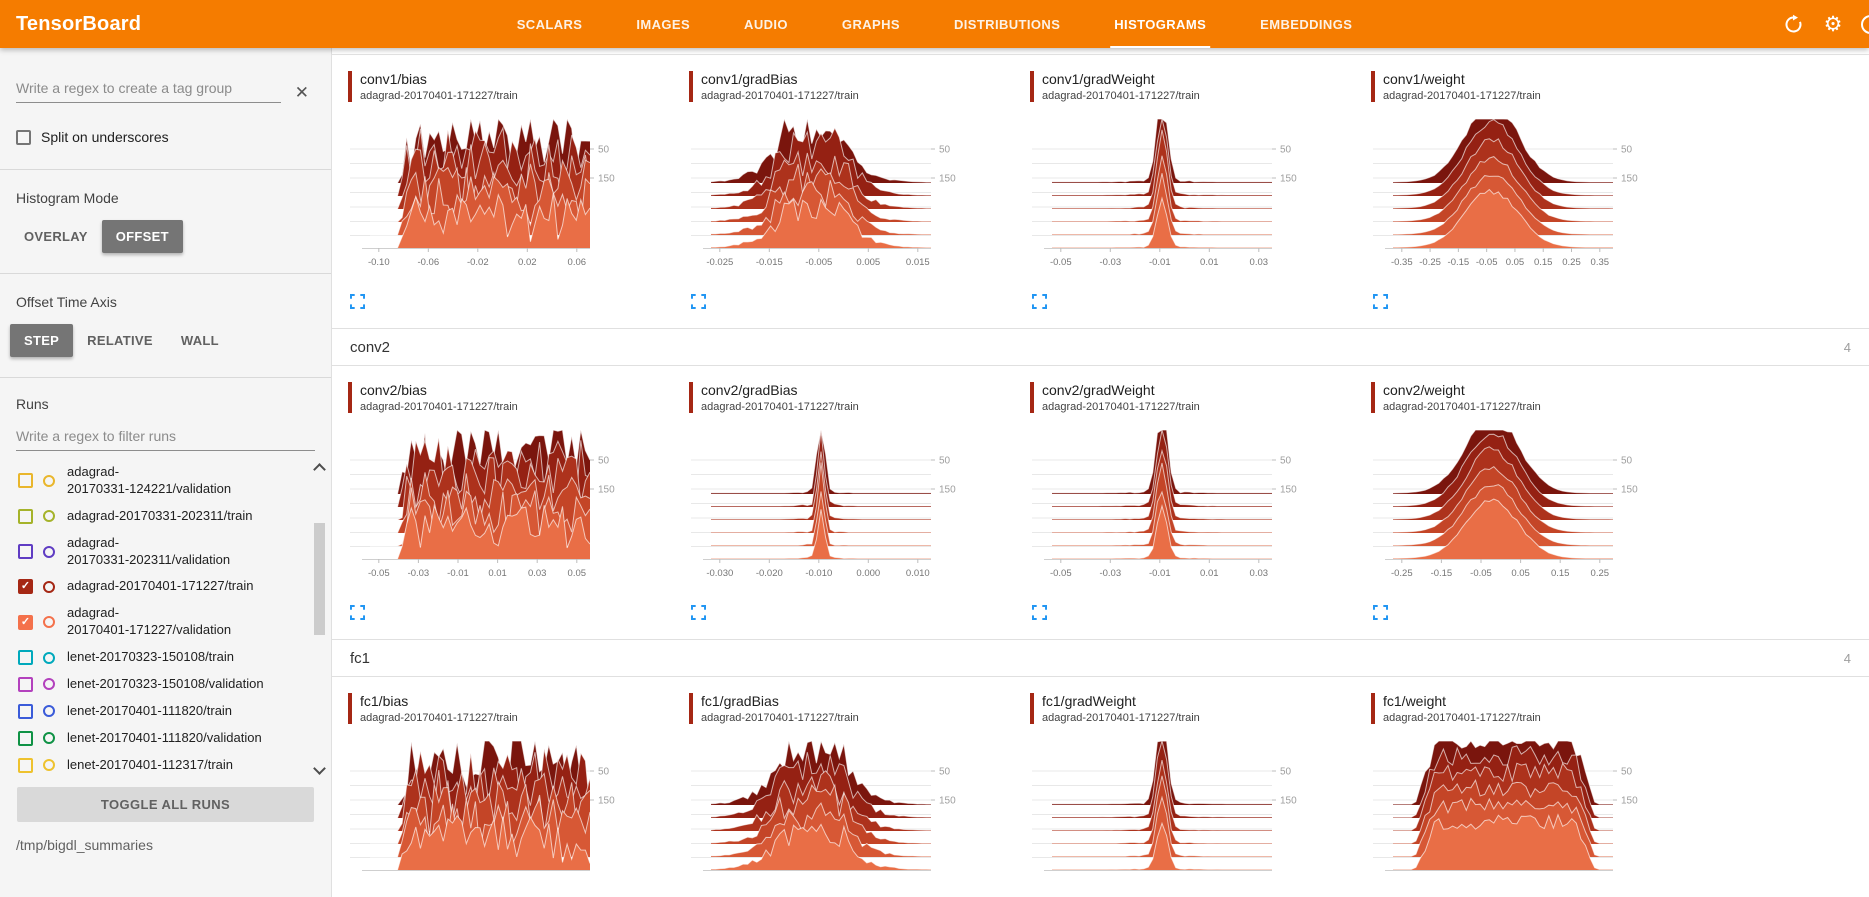 The width and height of the screenshot is (1869, 897). I want to click on run-name: adagrad-20170401-171227/train, so click(160, 586).